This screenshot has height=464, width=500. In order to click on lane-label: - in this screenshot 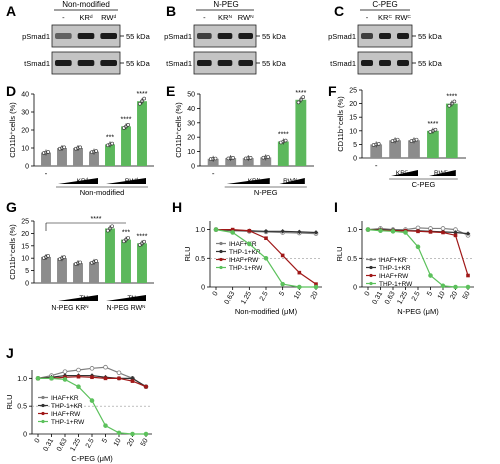, I will do `click(204, 17)`.